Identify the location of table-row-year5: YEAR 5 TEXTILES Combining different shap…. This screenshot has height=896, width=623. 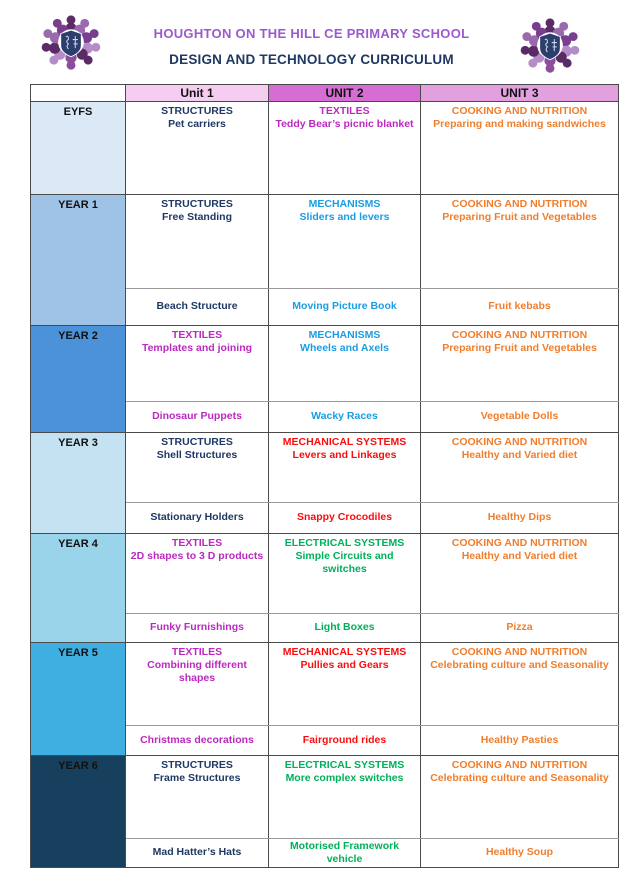
(324, 699).